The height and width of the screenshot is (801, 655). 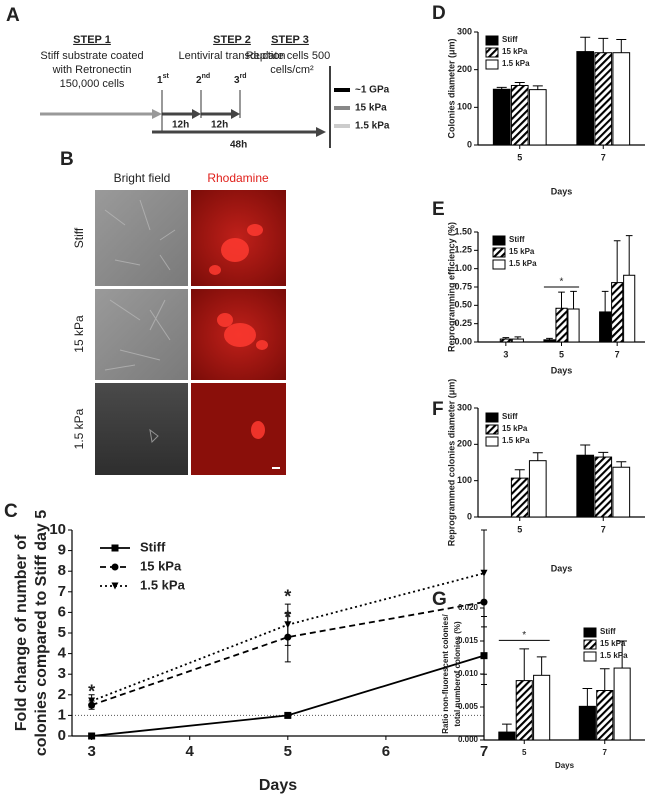 I want to click on y-tick-label: 1, so click(x=62, y=714).